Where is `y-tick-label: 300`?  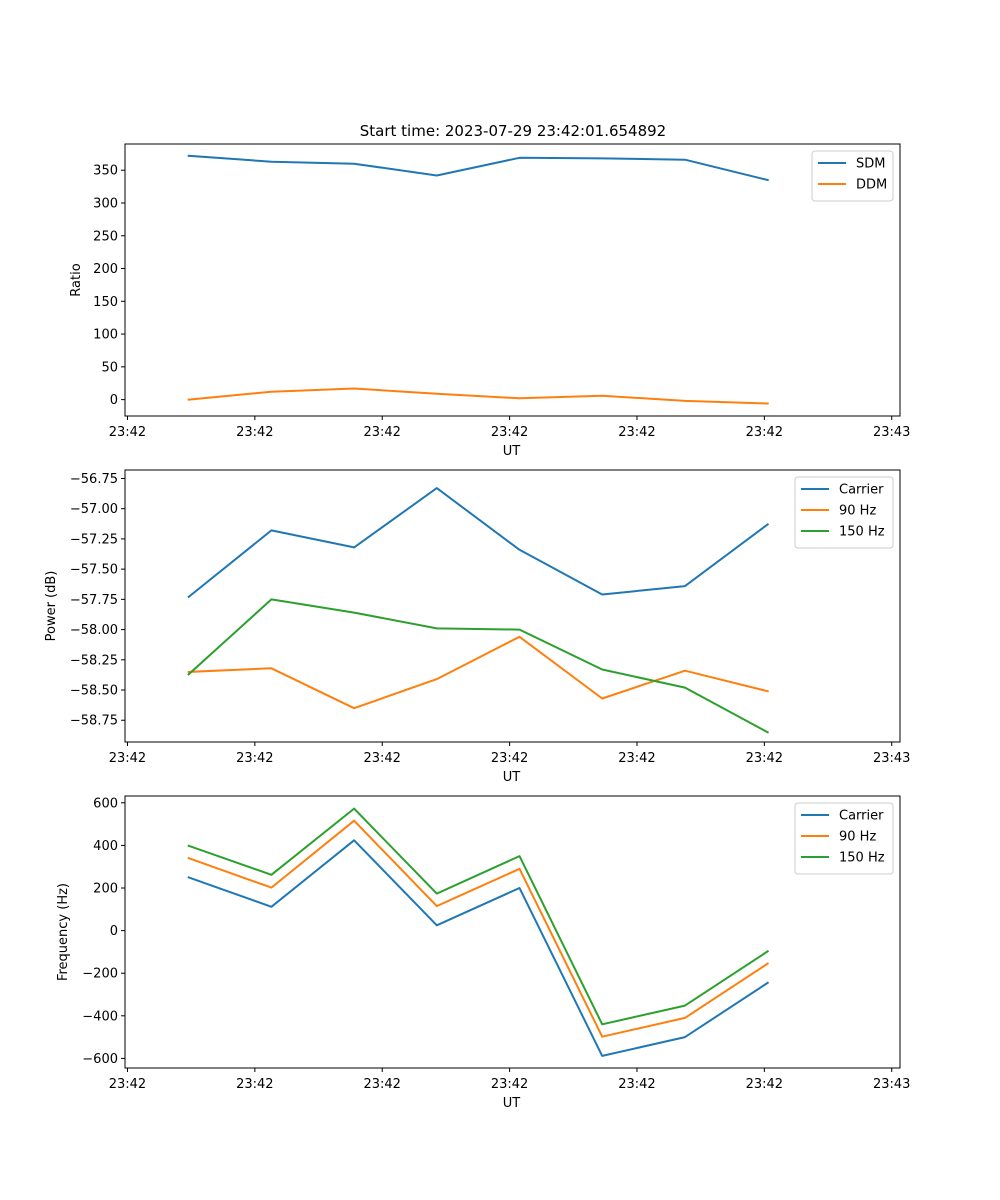 y-tick-label: 300 is located at coordinates (105, 203).